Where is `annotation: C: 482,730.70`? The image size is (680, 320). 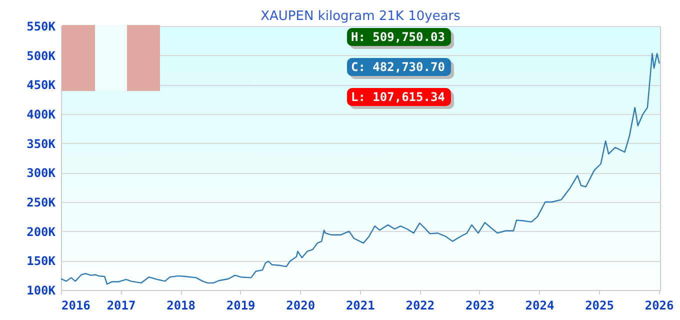 annotation: C: 482,730.70 is located at coordinates (399, 67).